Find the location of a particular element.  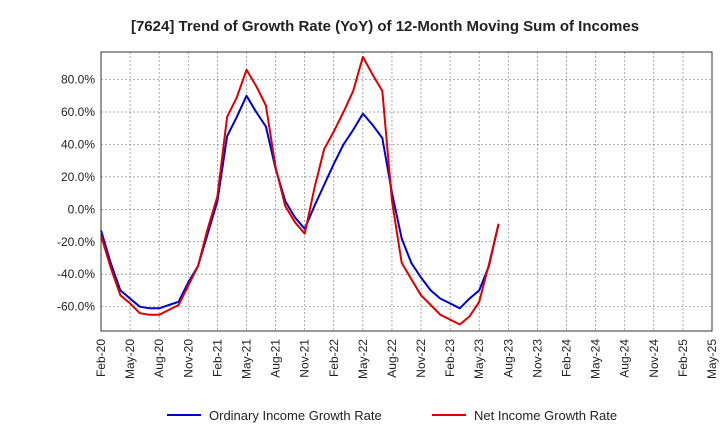

x-tick-label: Feb-21 is located at coordinates (217, 358).